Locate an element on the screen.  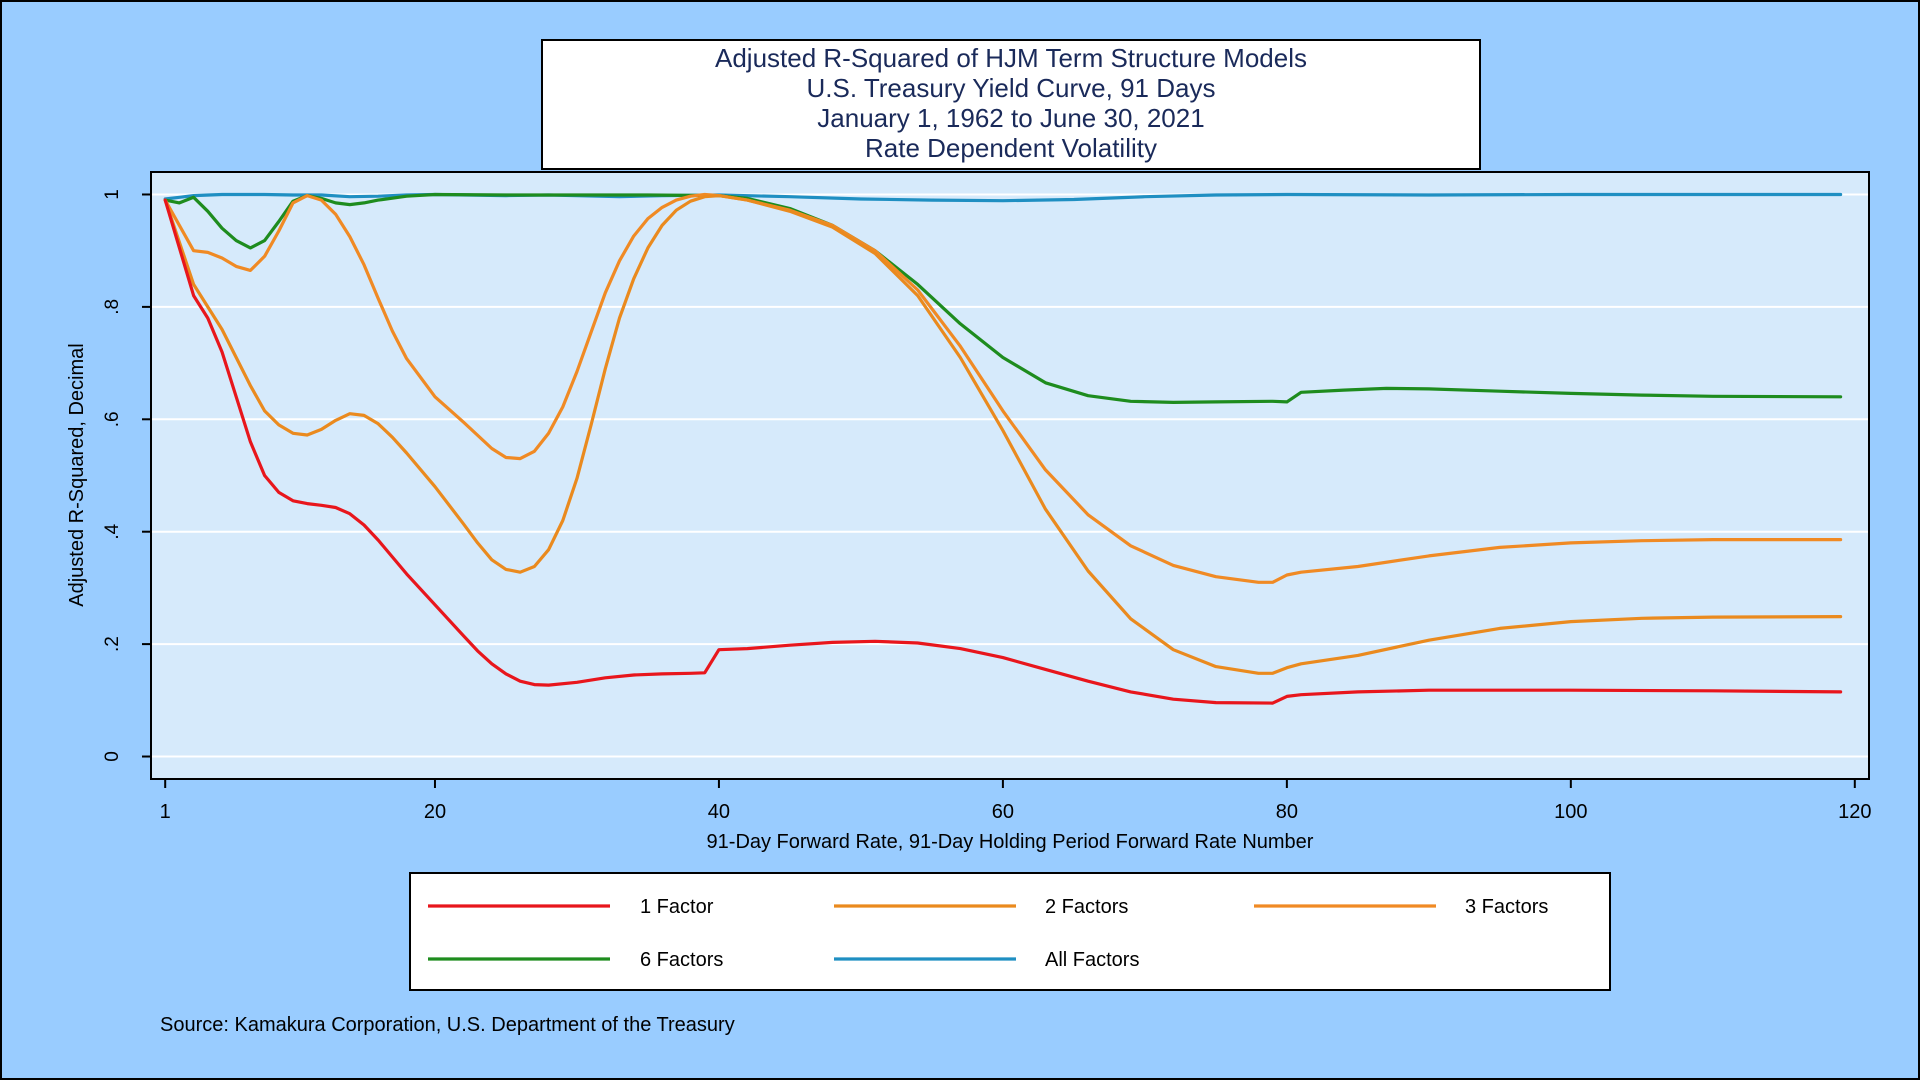
y-axis-label: Adjusted R-Squared, Decimal is located at coordinates (77, 474).